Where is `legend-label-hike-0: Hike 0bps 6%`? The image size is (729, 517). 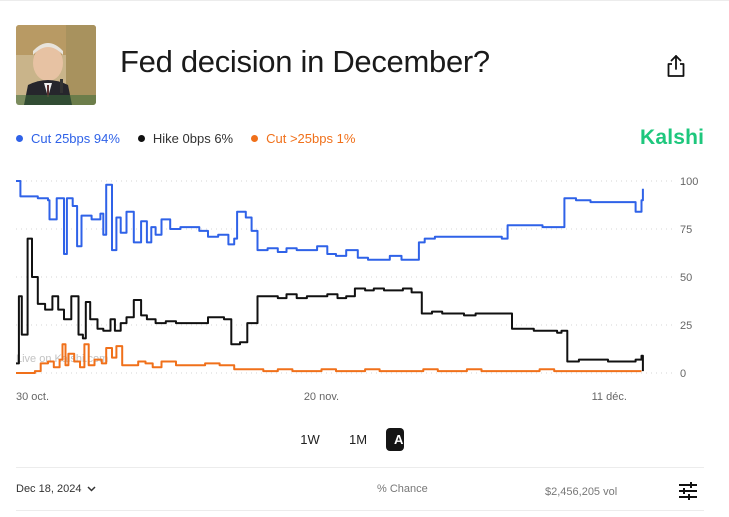
legend-label-hike-0: Hike 0bps 6% is located at coordinates (193, 138).